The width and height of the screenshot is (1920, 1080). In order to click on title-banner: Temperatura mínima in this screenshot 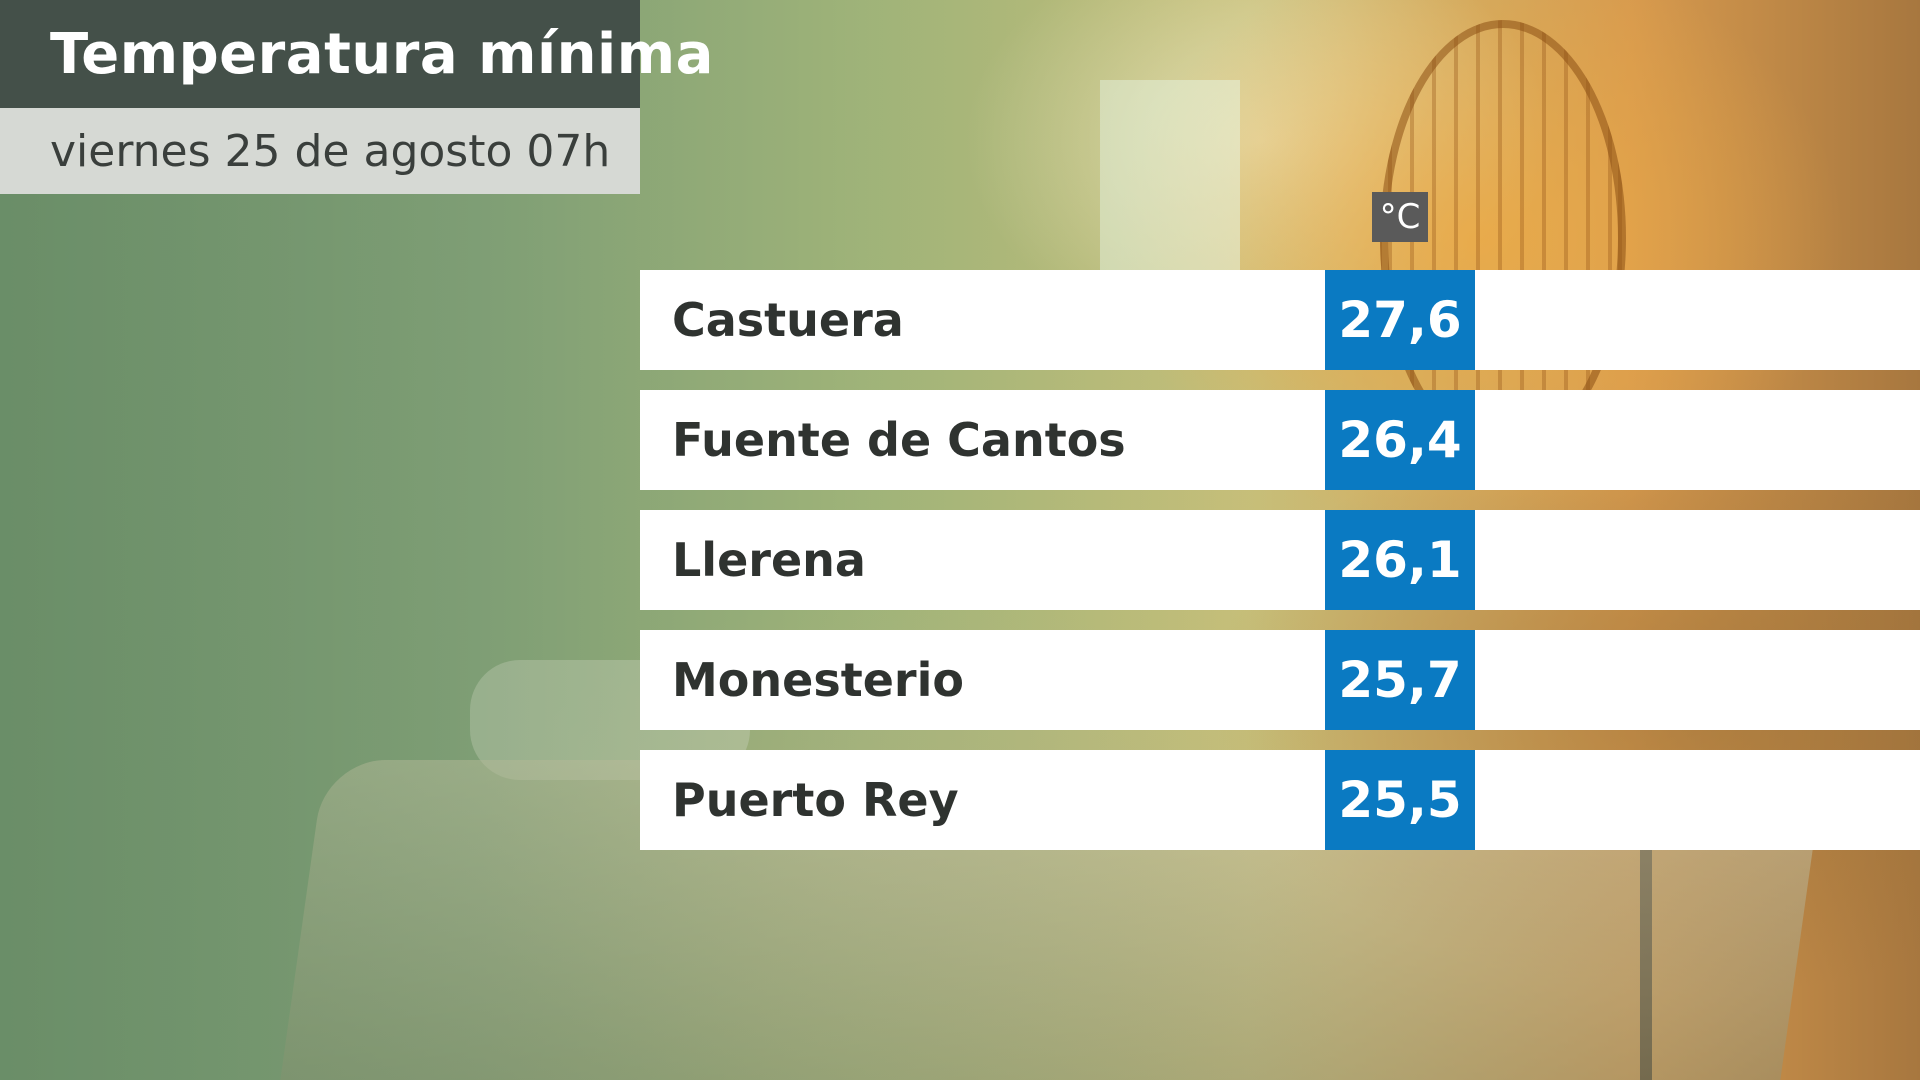, I will do `click(356, 54)`.